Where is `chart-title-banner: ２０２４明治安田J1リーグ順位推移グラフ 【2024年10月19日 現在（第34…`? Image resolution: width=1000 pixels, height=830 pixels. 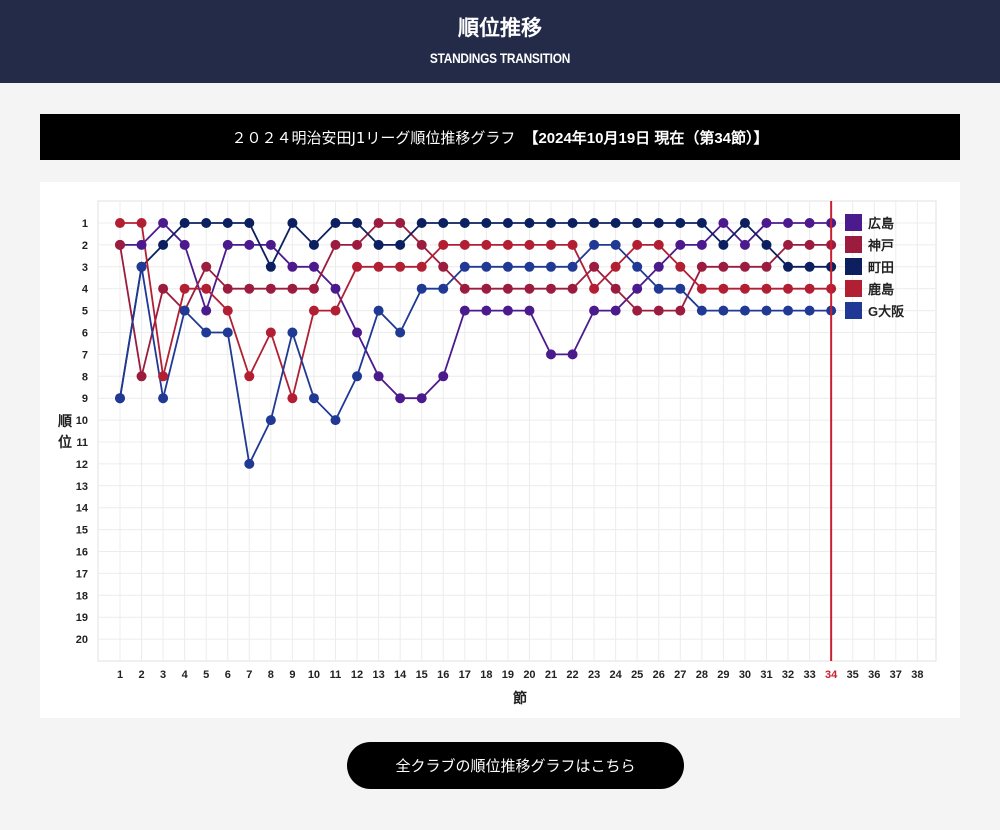
chart-title-banner: ２０２４明治安田J1リーグ順位推移グラフ 【2024年10月19日 現在（第34… is located at coordinates (500, 137).